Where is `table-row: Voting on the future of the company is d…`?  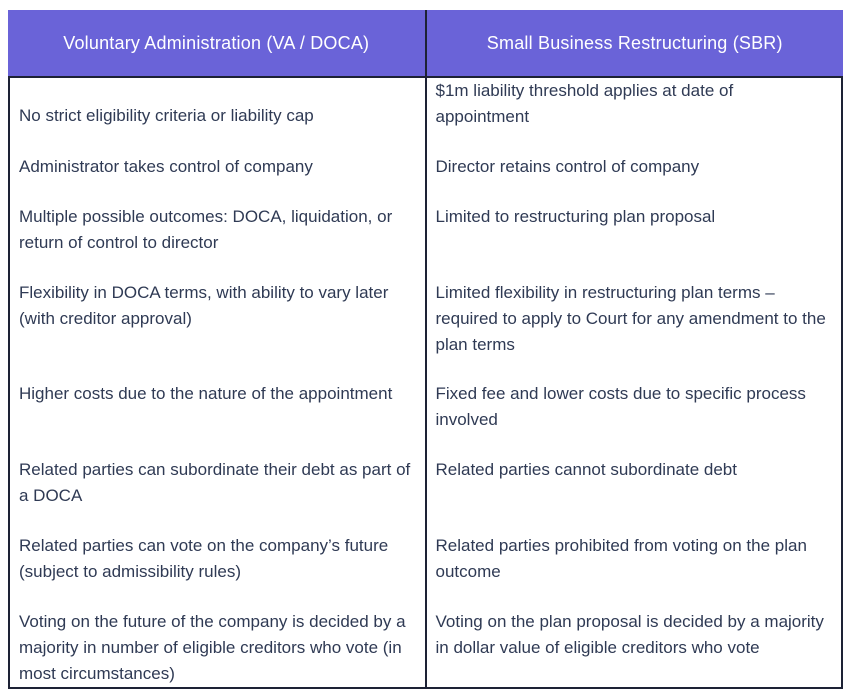
table-row: Voting on the future of the company is d… is located at coordinates (425, 648).